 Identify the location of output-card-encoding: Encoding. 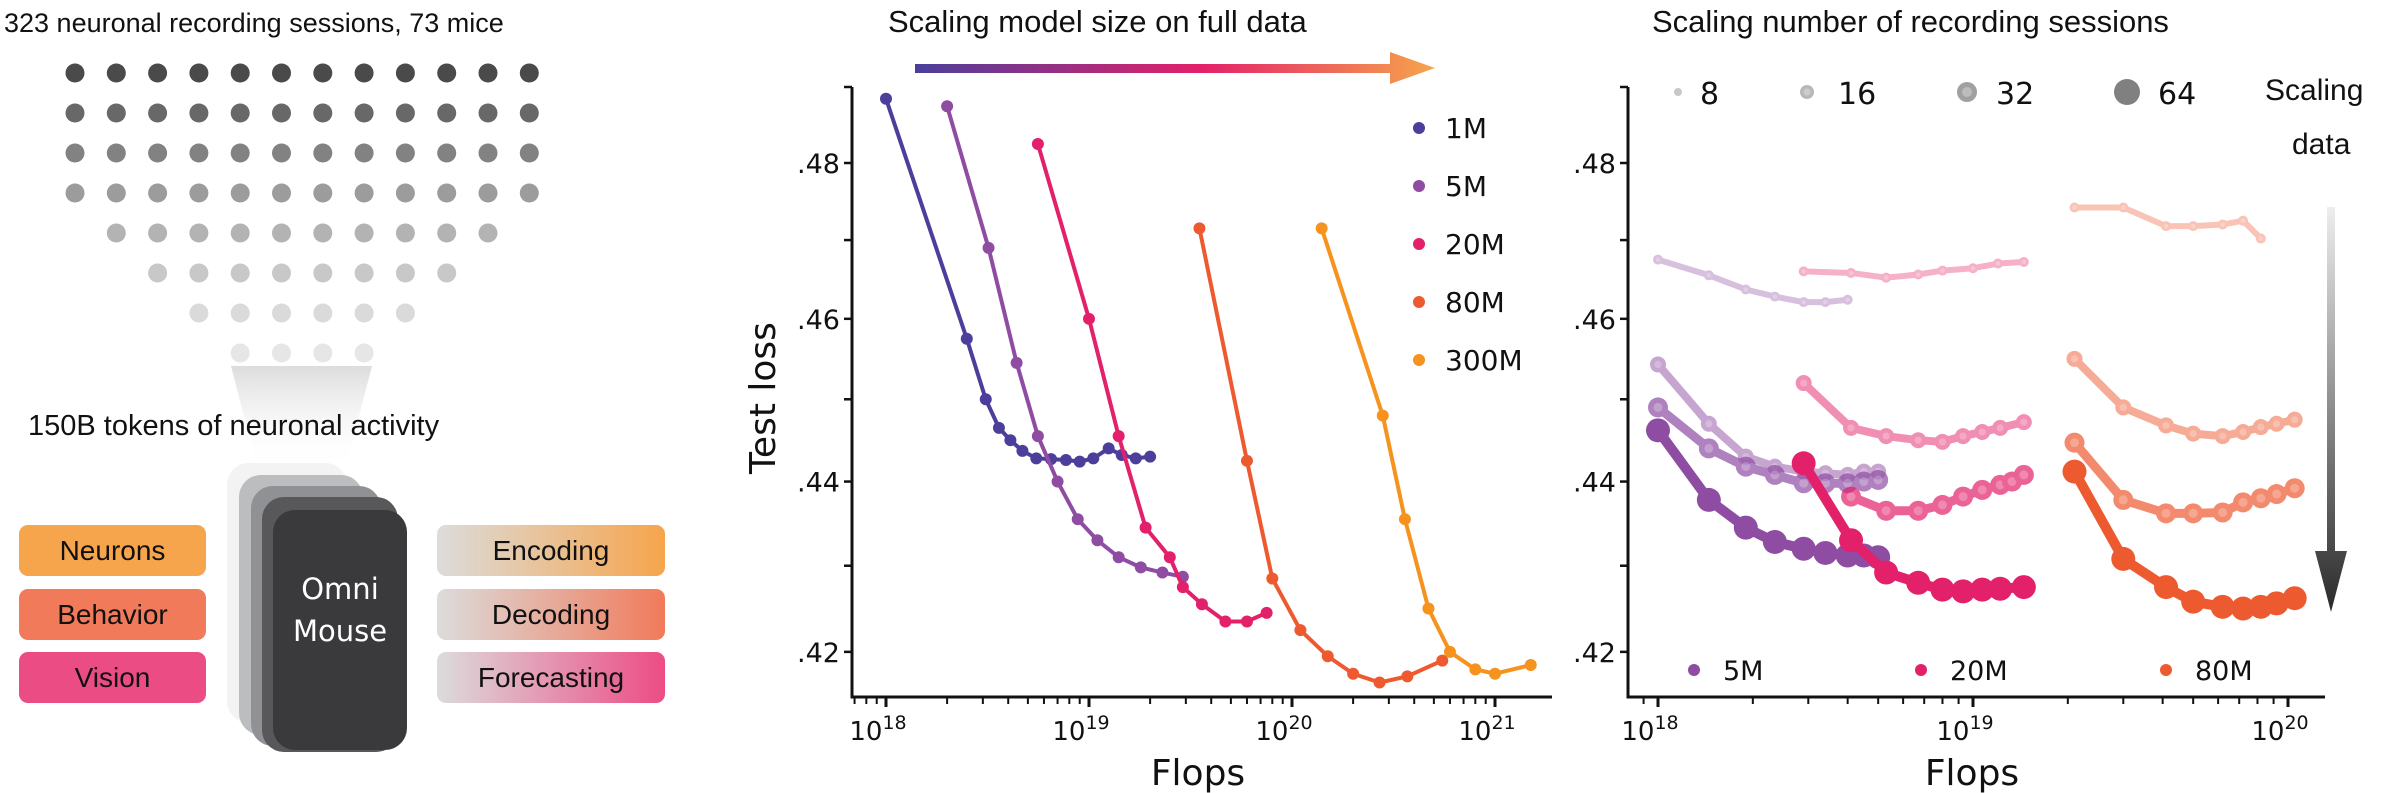
(551, 550).